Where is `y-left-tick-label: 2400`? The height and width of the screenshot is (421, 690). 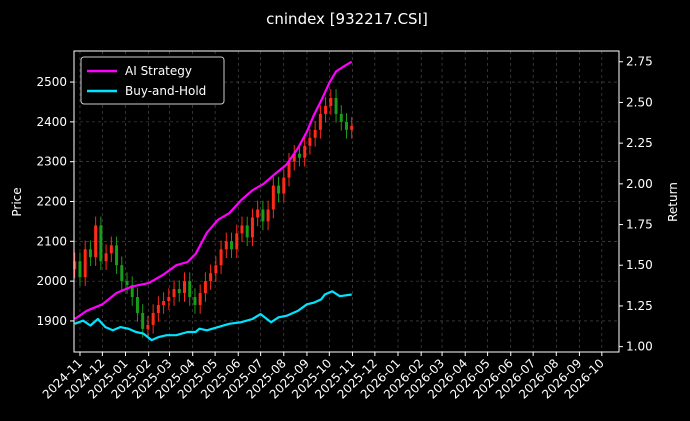
y-left-tick-label: 2400 is located at coordinates (51, 122).